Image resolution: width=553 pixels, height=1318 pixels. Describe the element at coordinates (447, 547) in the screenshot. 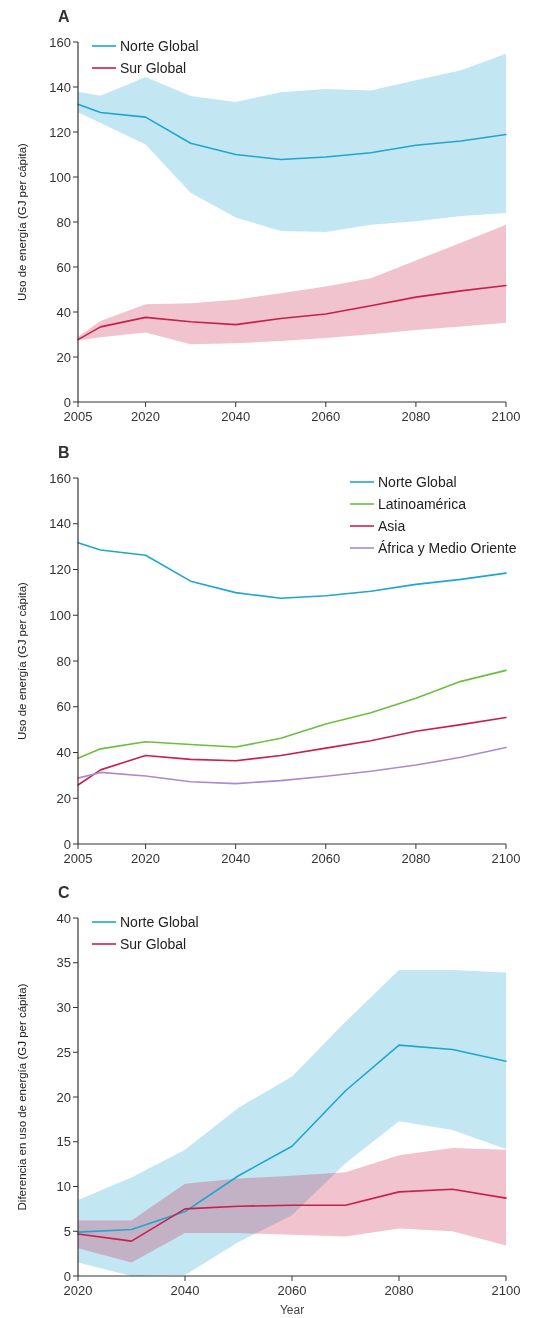

I see `legend-label: África y Medio Oriente` at that location.